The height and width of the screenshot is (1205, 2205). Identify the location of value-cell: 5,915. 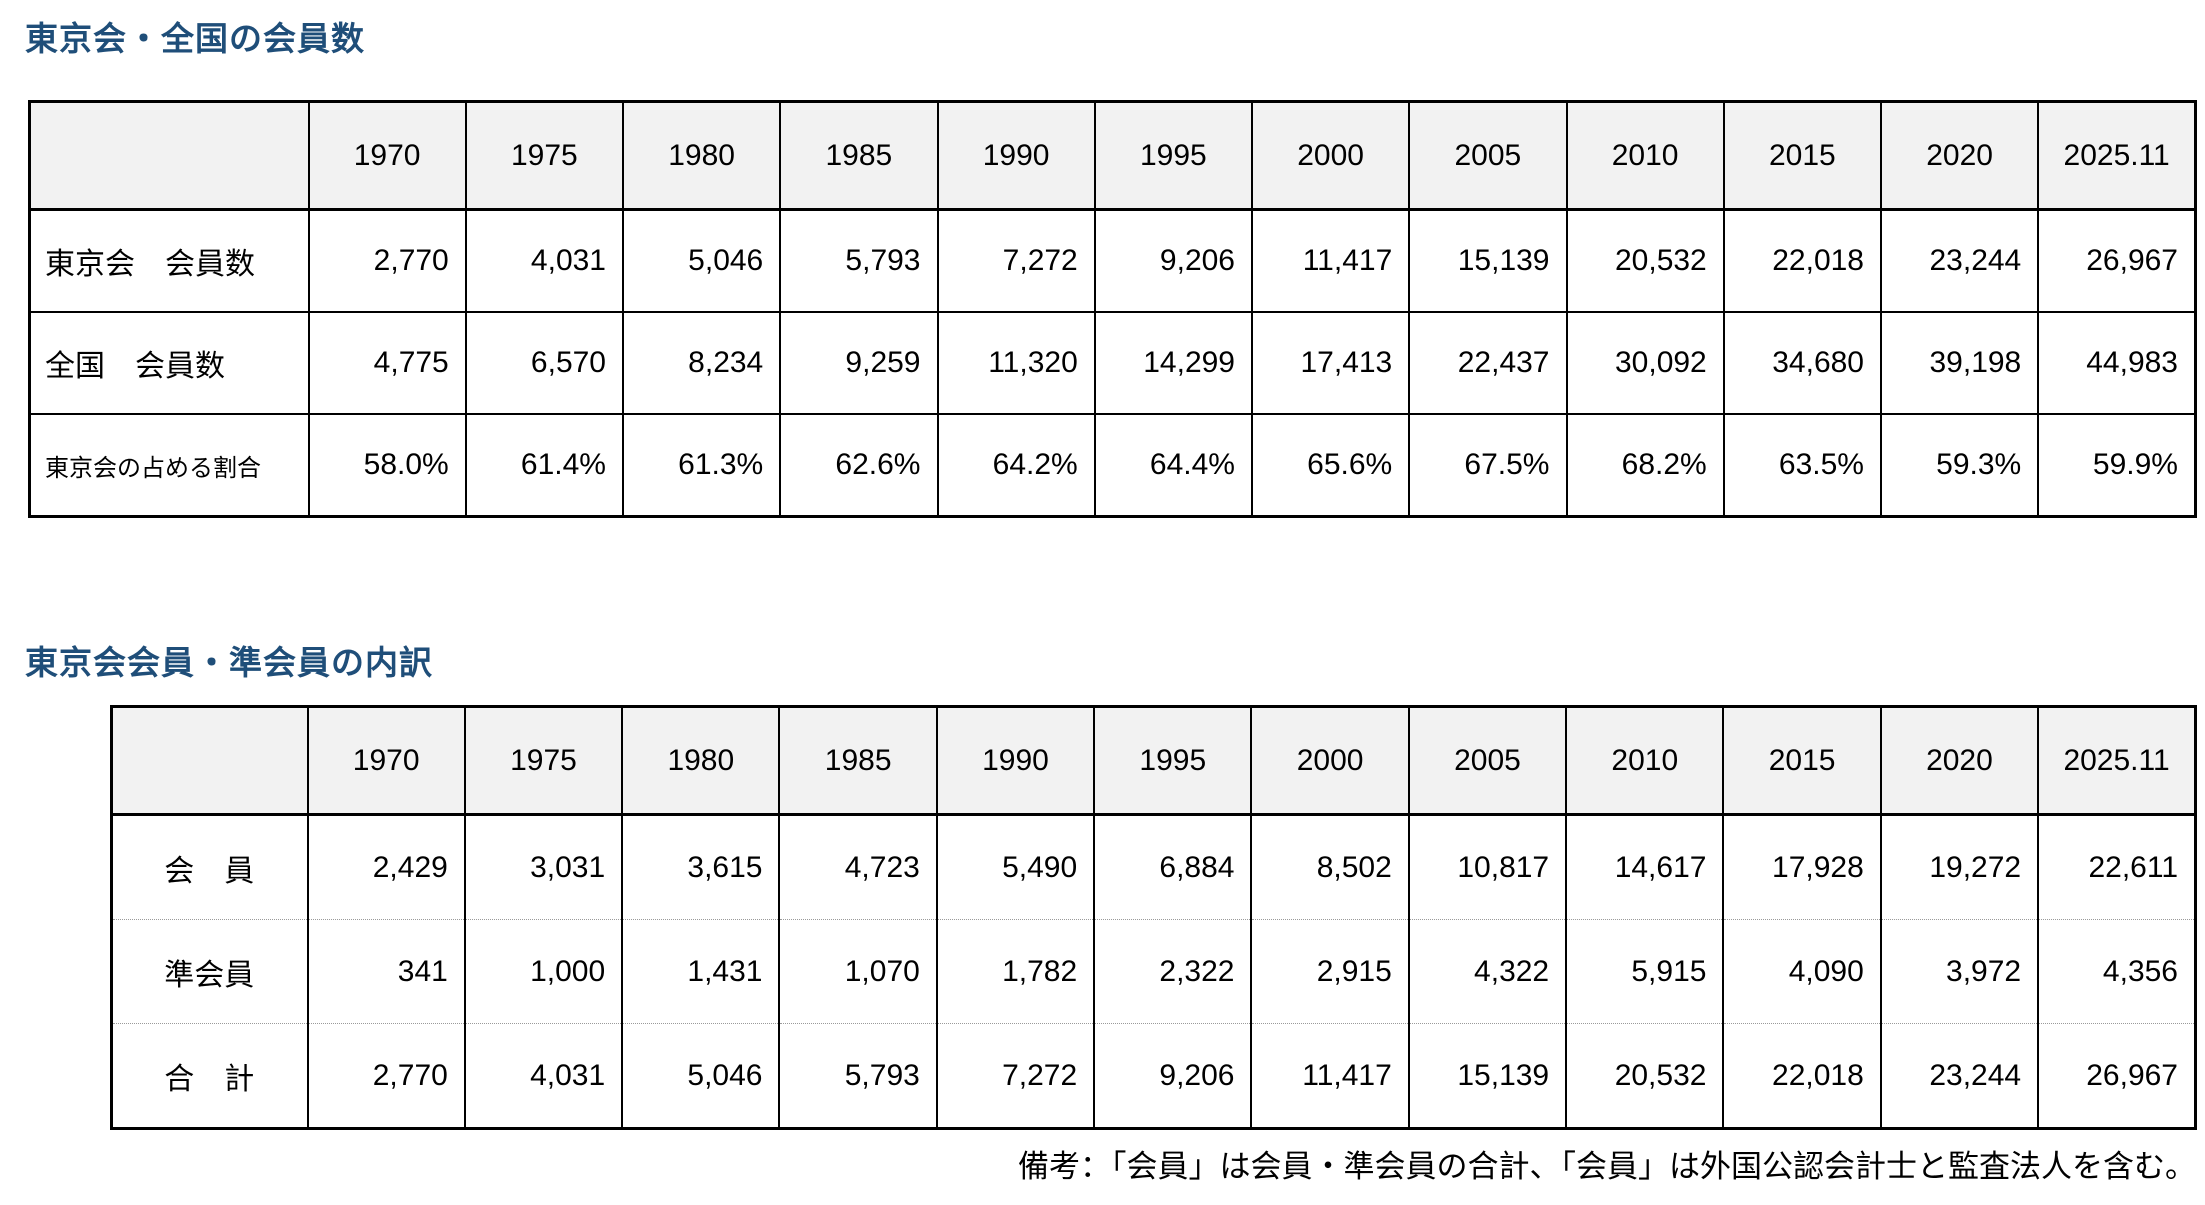
(1645, 971).